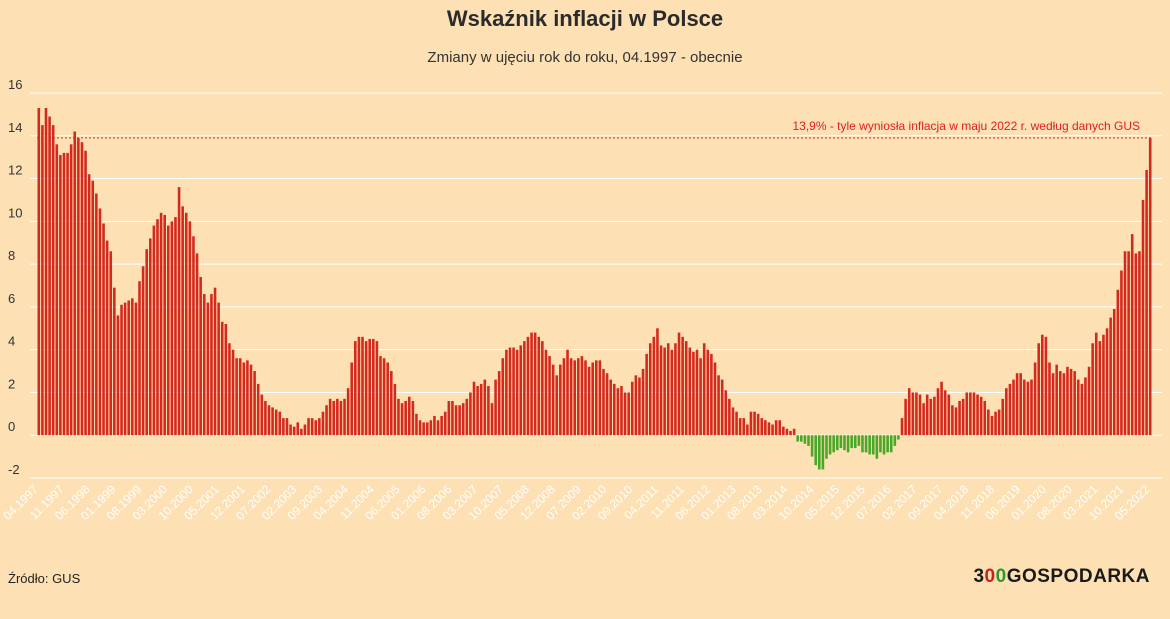  I want to click on y-tick-label: 6, so click(11, 298).